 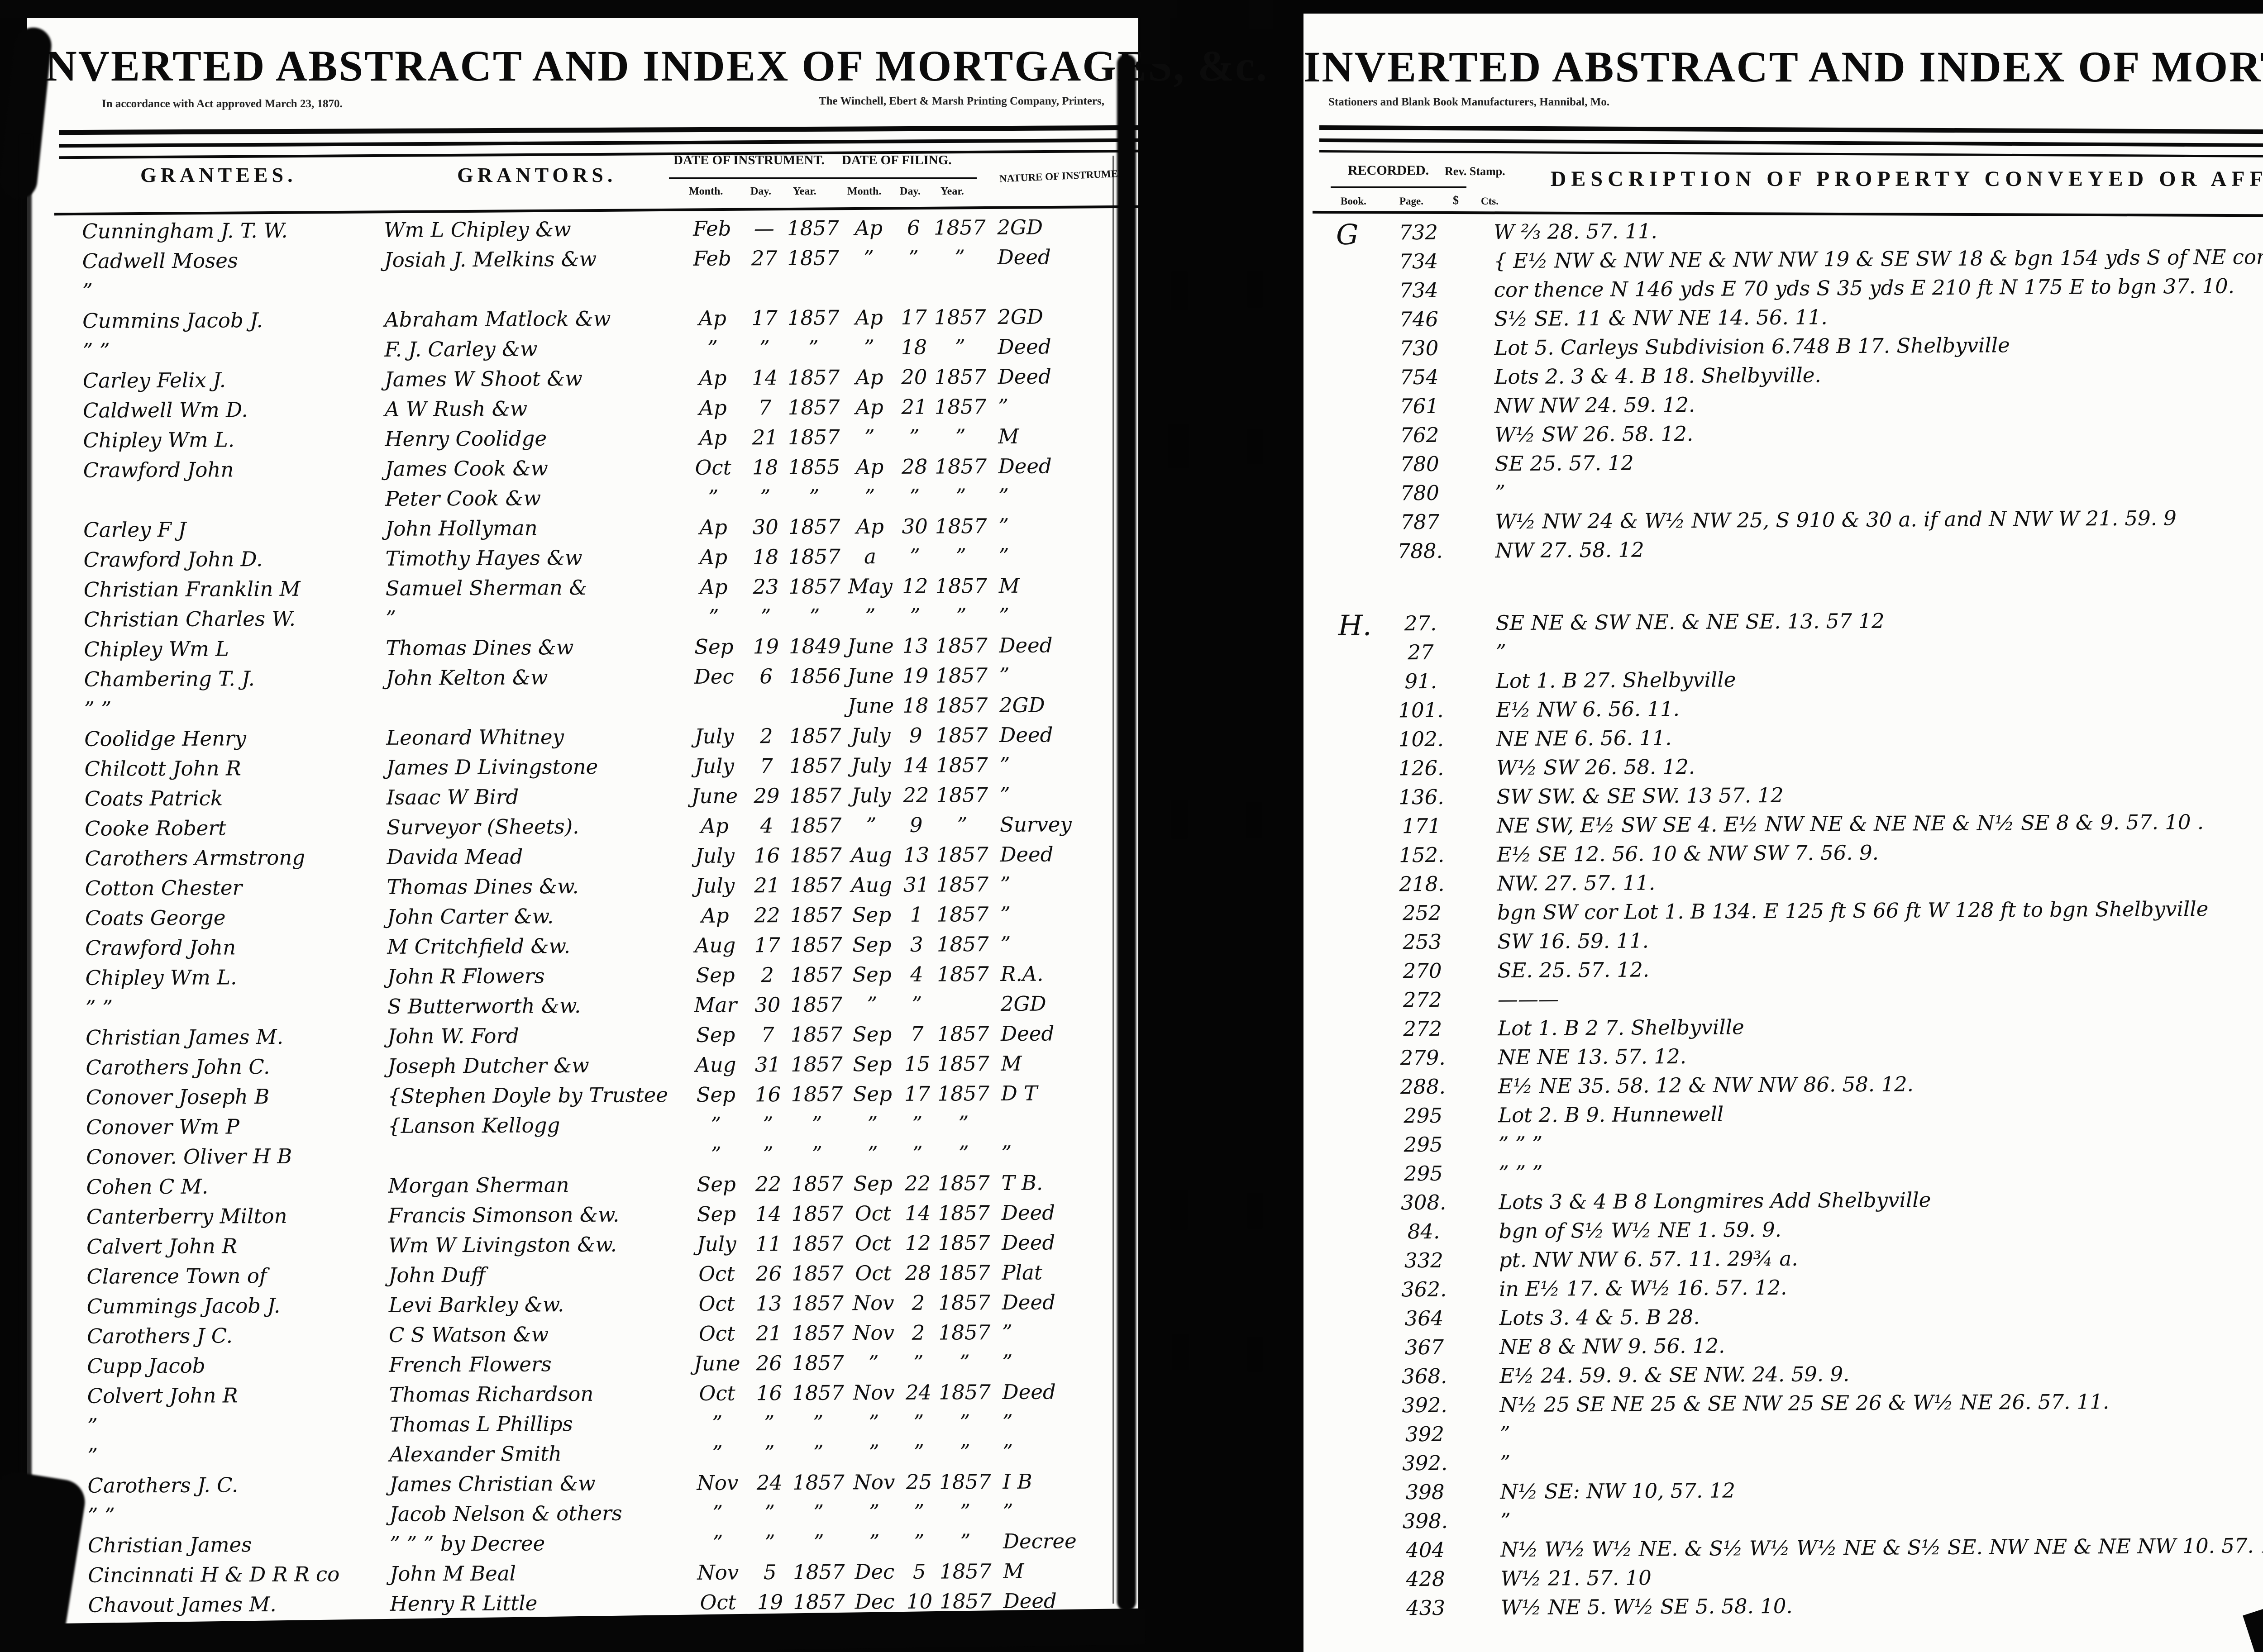 What do you see at coordinates (455, 856) in the screenshot?
I see `grantor-name: Davida Mead` at bounding box center [455, 856].